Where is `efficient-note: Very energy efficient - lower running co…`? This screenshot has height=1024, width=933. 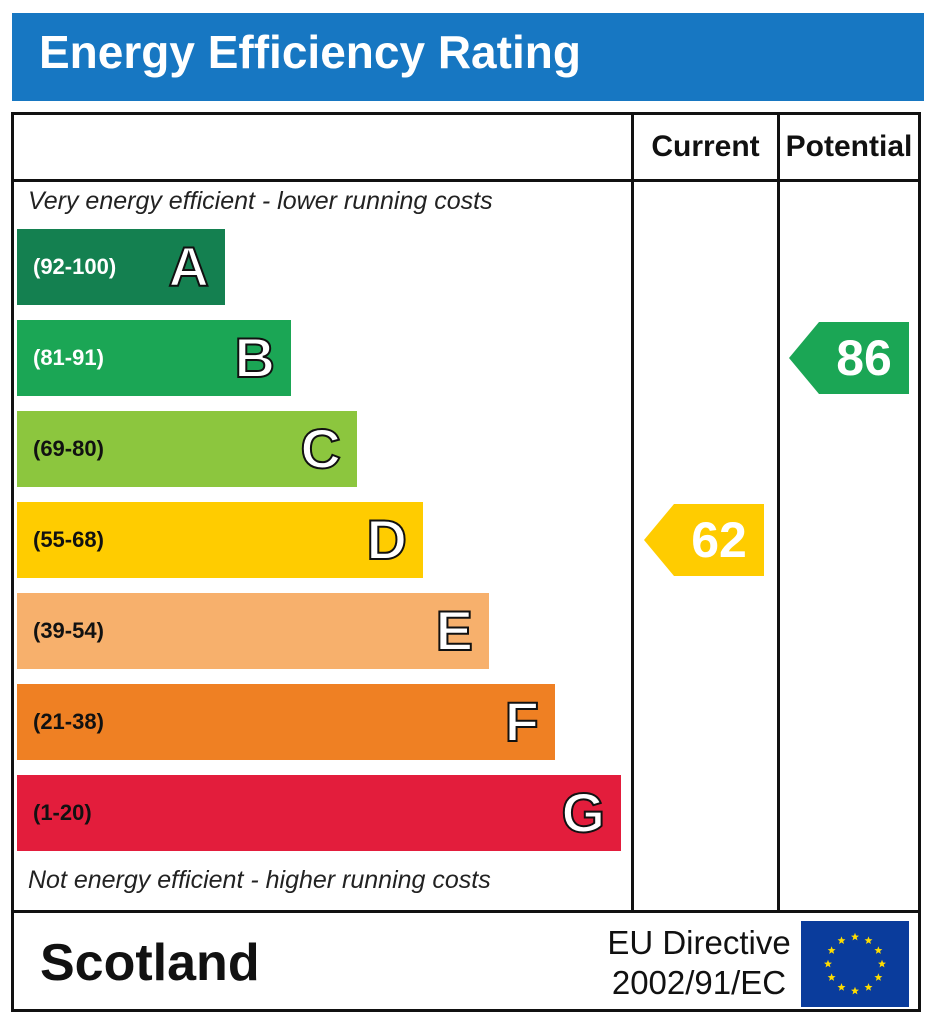 efficient-note: Very energy efficient - lower running co… is located at coordinates (260, 201).